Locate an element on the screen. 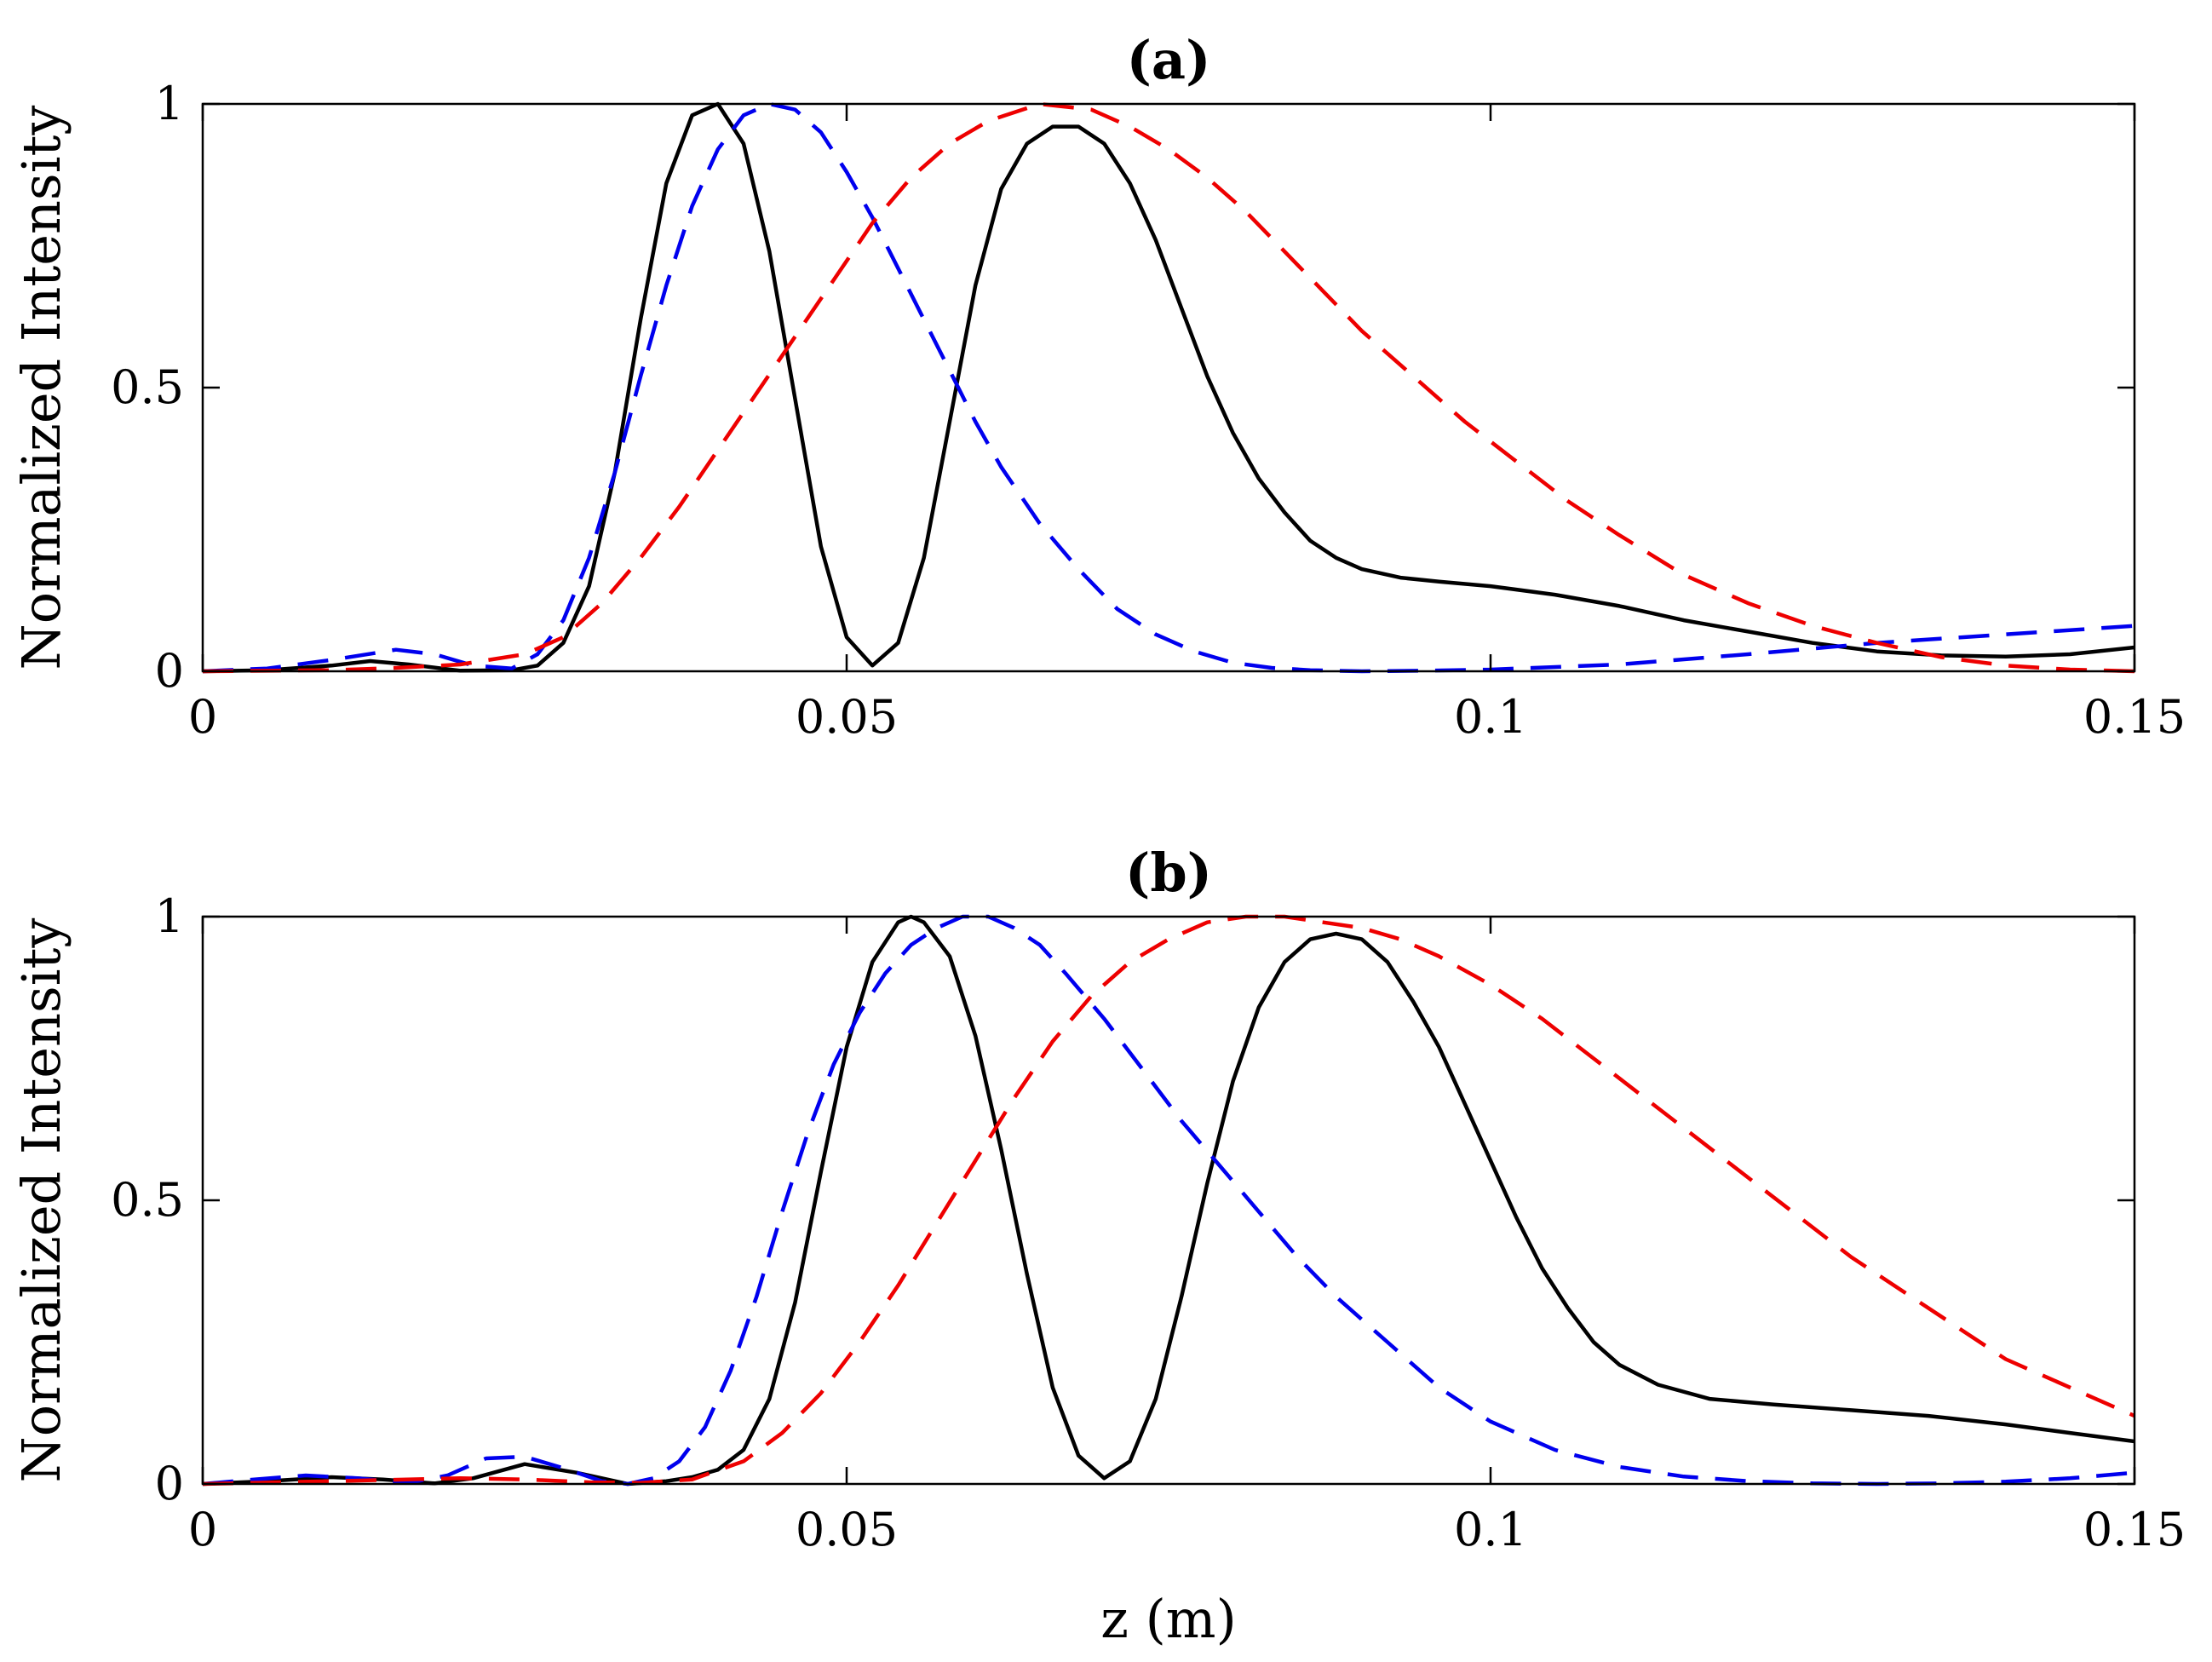 This screenshot has height=1662, width=2212. chart-title: (b) is located at coordinates (1168, 873).